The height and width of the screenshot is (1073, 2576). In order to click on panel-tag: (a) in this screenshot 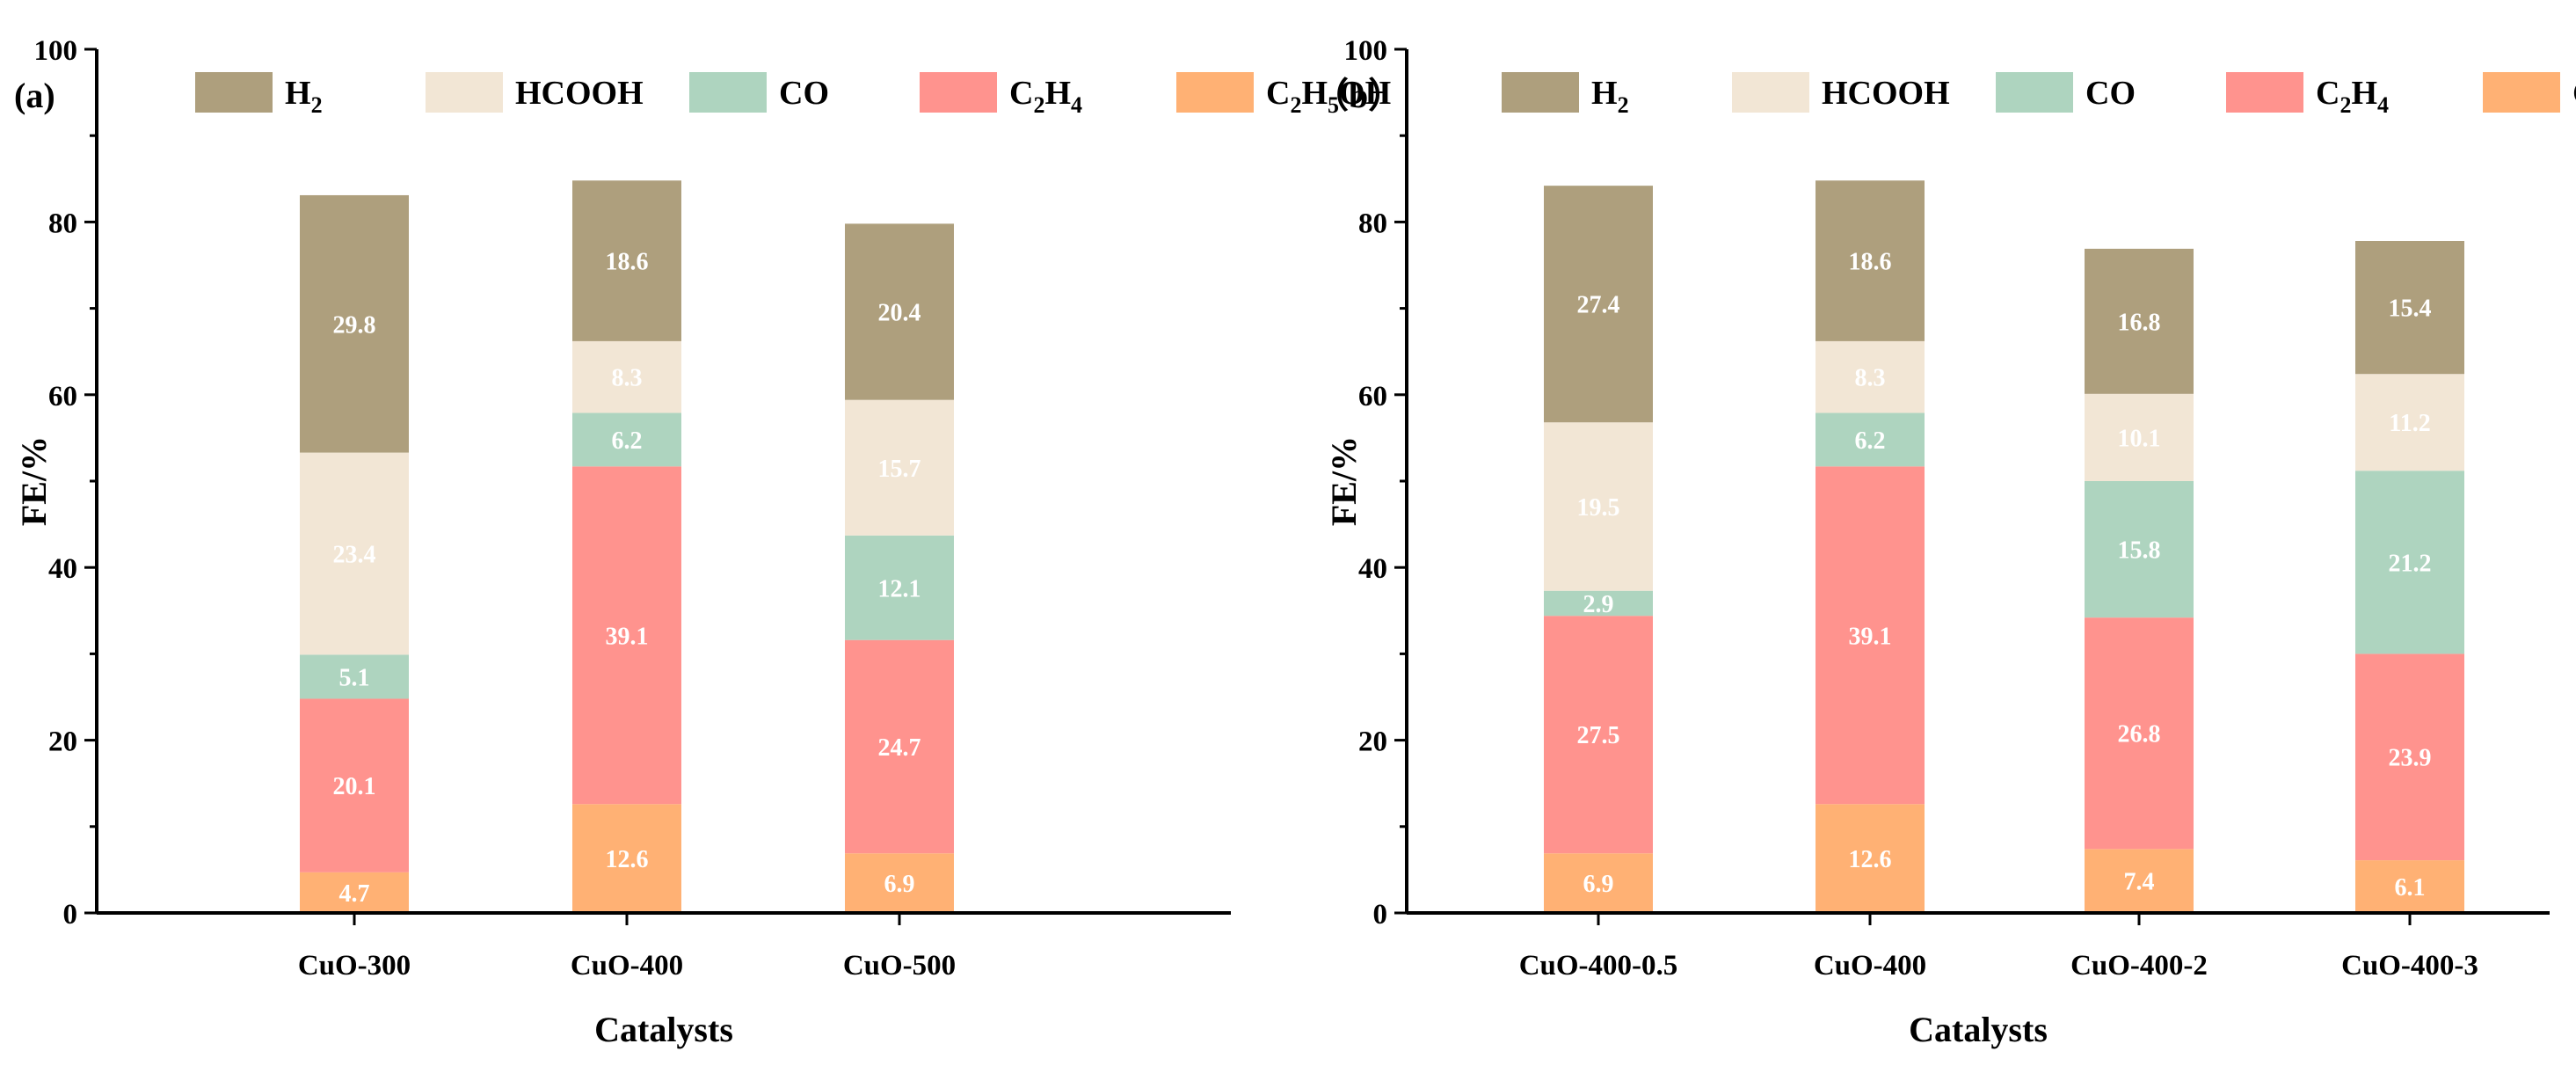, I will do `click(34, 96)`.